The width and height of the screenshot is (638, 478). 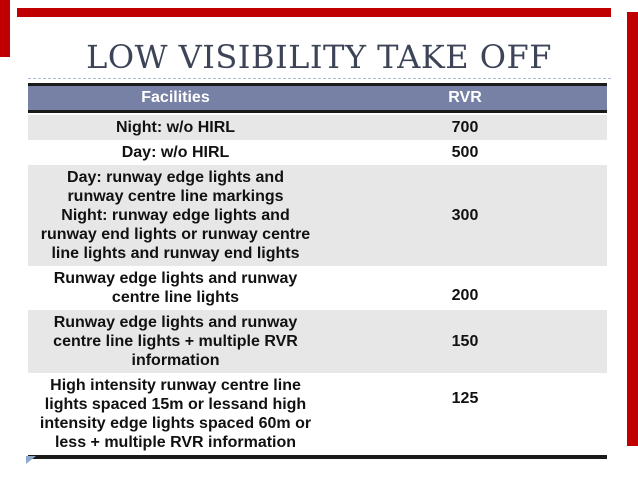 What do you see at coordinates (465, 97) in the screenshot?
I see `column-header-rvr: RVR` at bounding box center [465, 97].